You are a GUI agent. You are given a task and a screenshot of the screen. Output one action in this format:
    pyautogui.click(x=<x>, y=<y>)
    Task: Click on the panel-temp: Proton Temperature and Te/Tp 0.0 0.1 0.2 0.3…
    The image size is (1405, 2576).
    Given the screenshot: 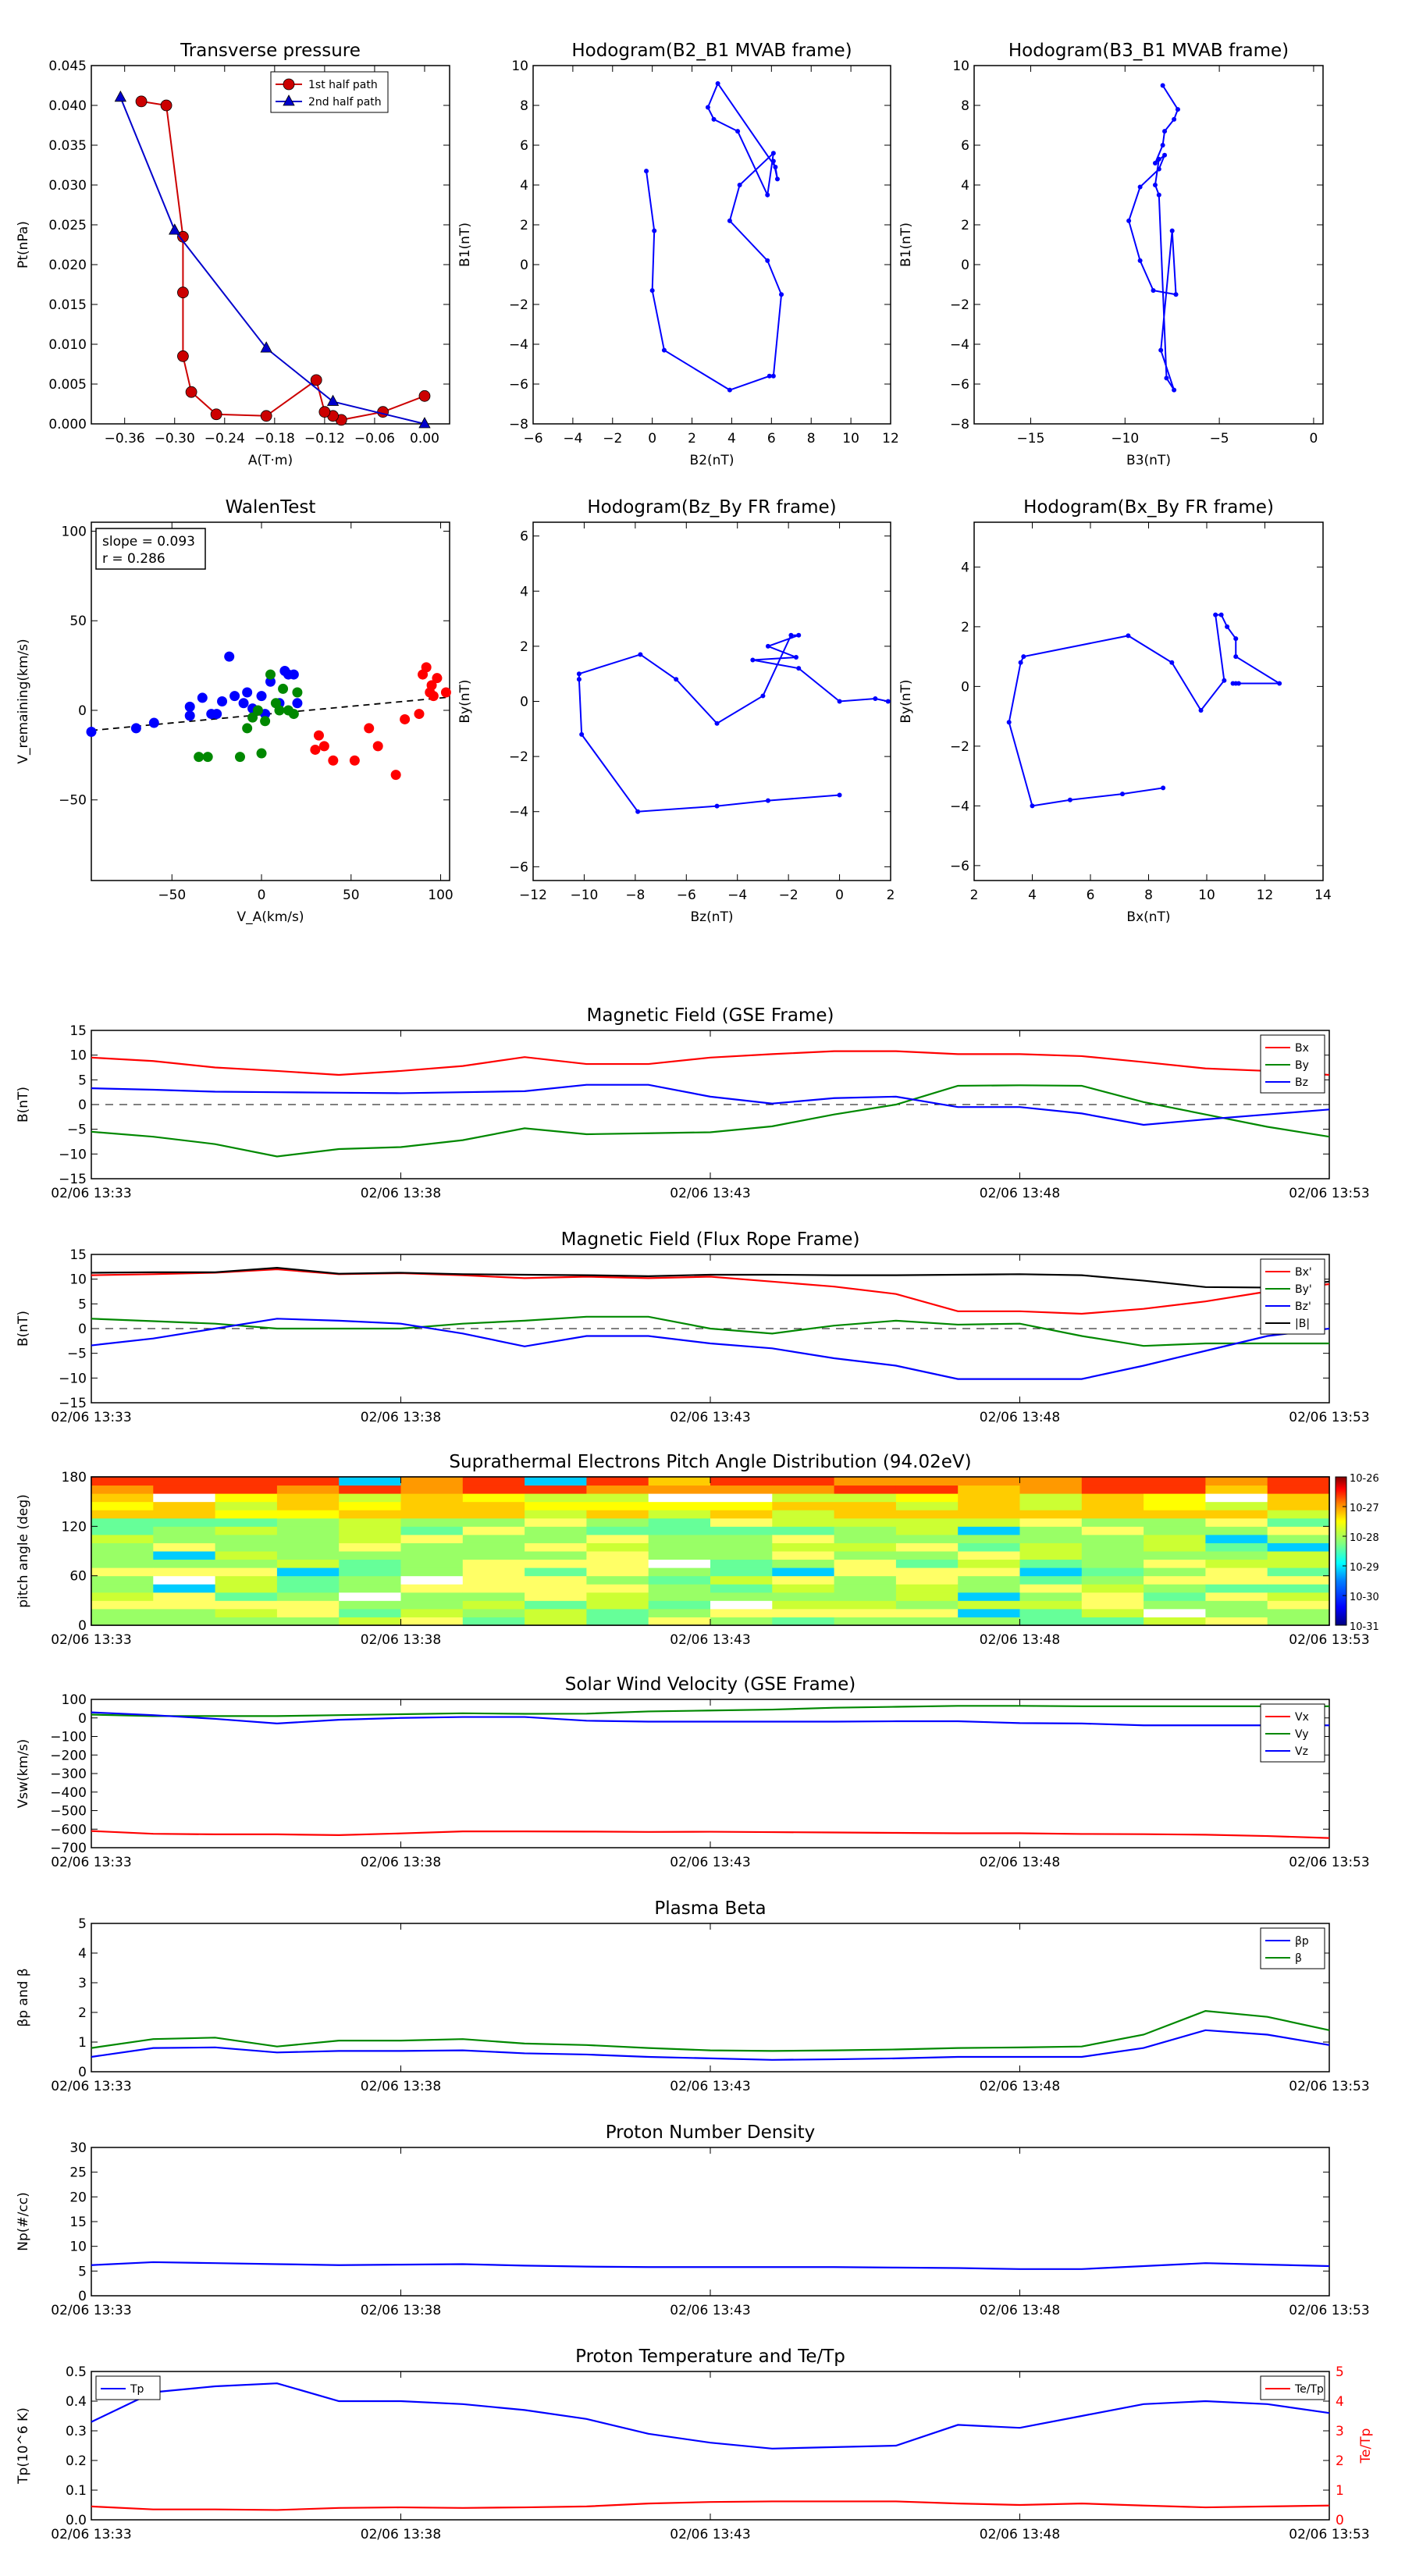 What is the action you would take?
    pyautogui.click(x=695, y=2444)
    